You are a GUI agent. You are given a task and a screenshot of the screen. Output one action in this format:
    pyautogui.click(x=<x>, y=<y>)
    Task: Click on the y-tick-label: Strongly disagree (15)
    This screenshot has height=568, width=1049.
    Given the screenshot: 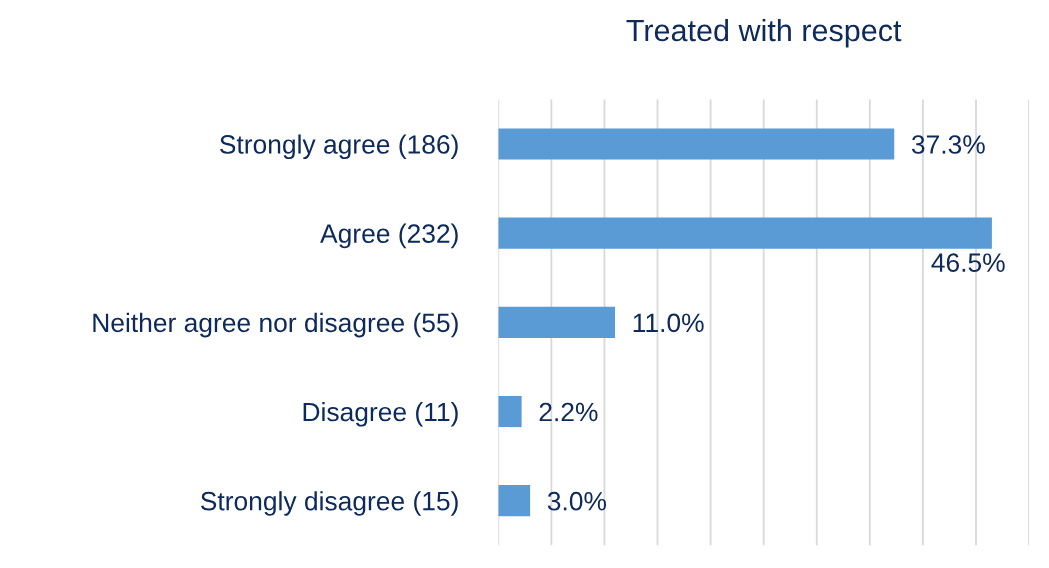 What is the action you would take?
    pyautogui.click(x=329, y=503)
    